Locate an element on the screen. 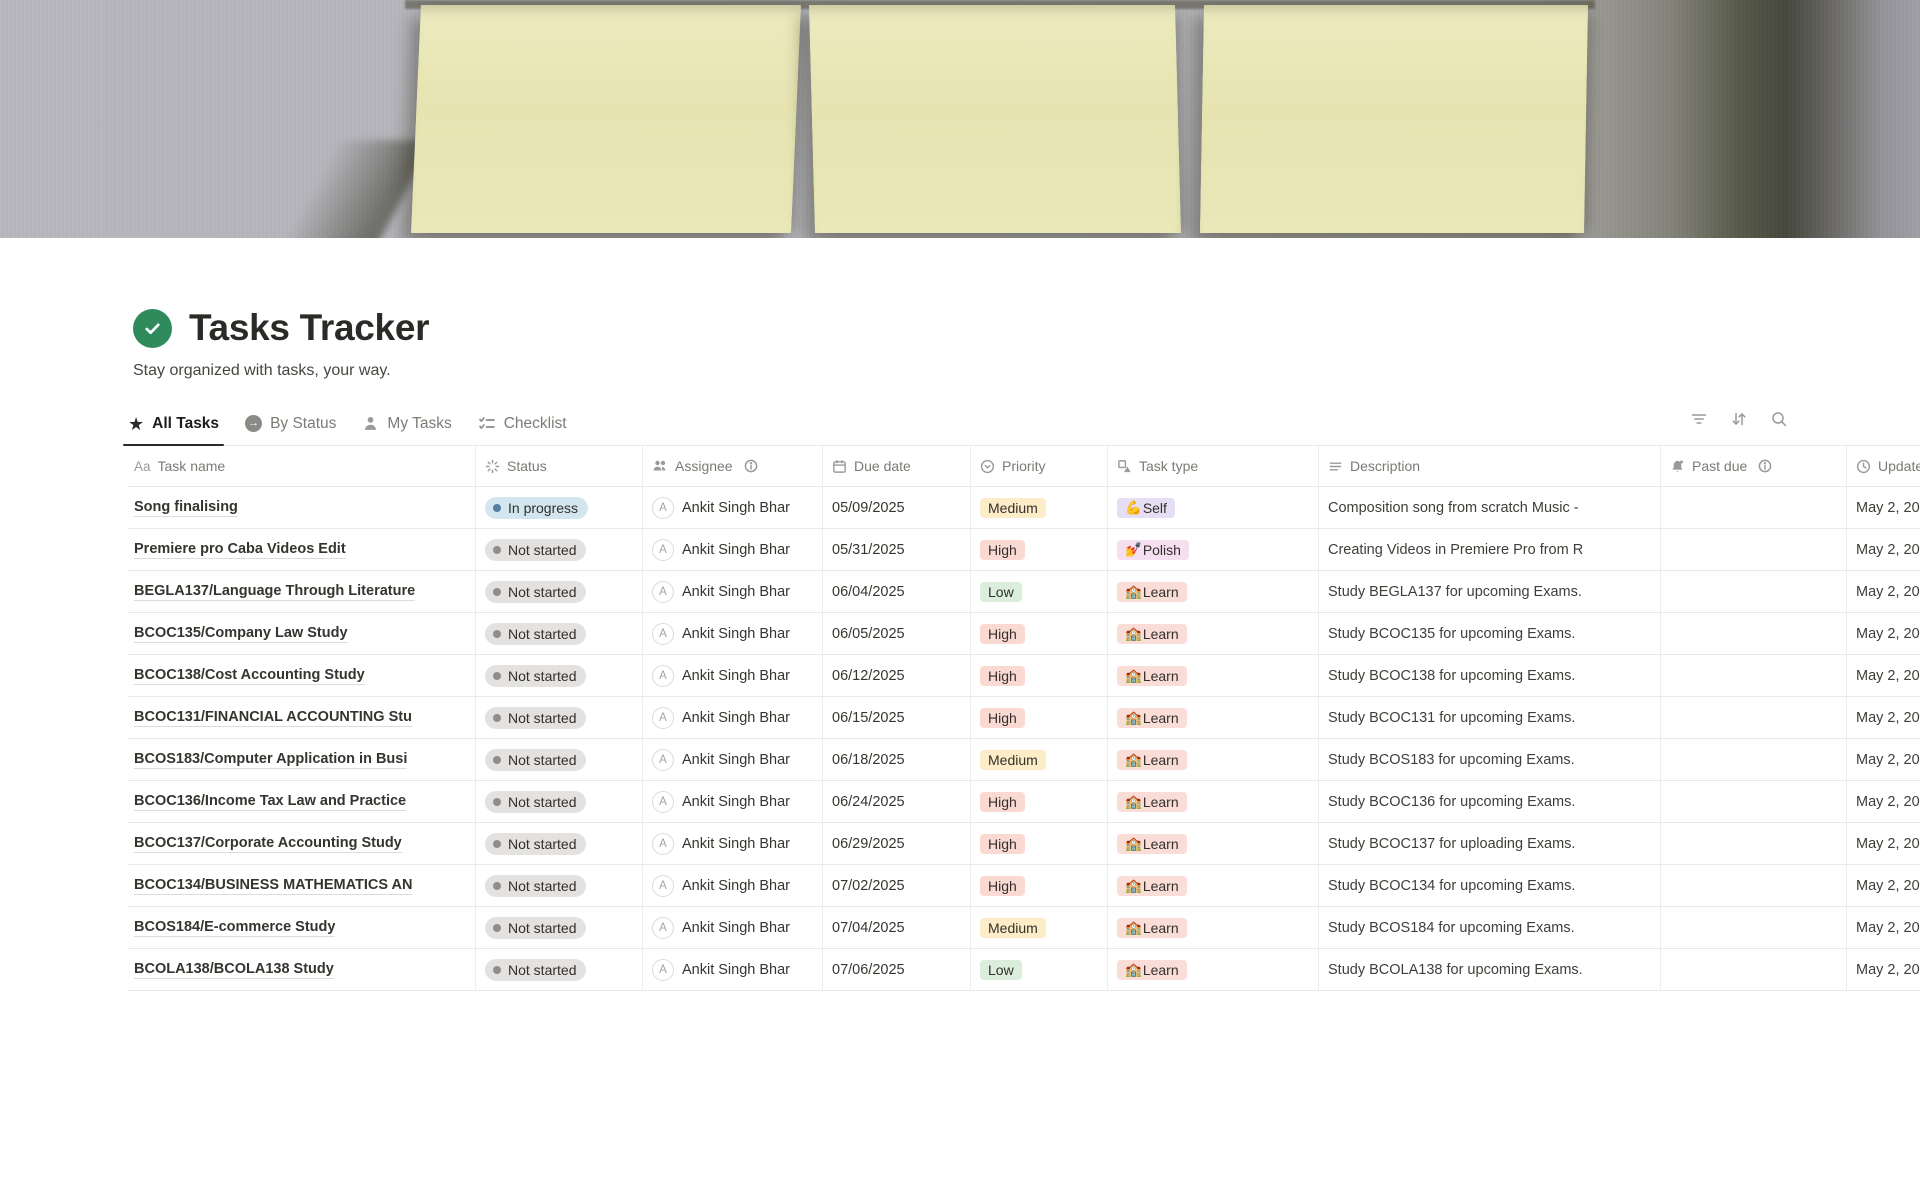 This screenshot has height=1199, width=1920. cell-task-name: Premiere pro Caba Videos Edit is located at coordinates (302, 549).